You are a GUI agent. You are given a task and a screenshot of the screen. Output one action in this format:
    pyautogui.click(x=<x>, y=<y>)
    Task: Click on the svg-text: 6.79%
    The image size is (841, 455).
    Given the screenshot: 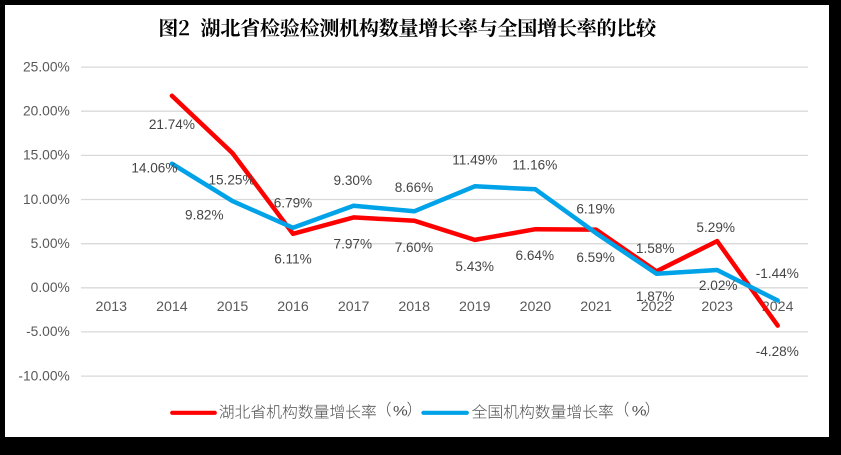 What is the action you would take?
    pyautogui.click(x=293, y=203)
    